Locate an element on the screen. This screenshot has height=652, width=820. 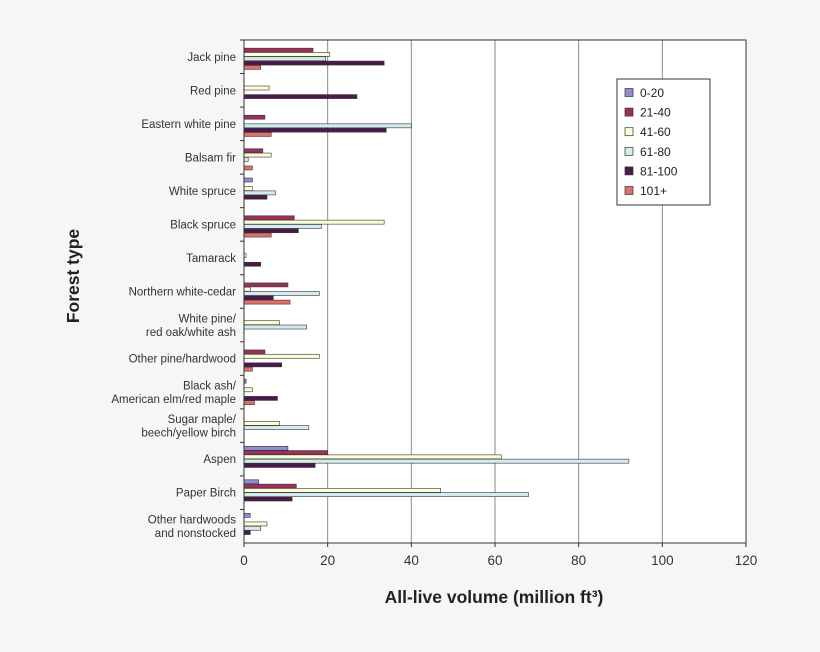
legend-label: 81-100 is located at coordinates (659, 171).